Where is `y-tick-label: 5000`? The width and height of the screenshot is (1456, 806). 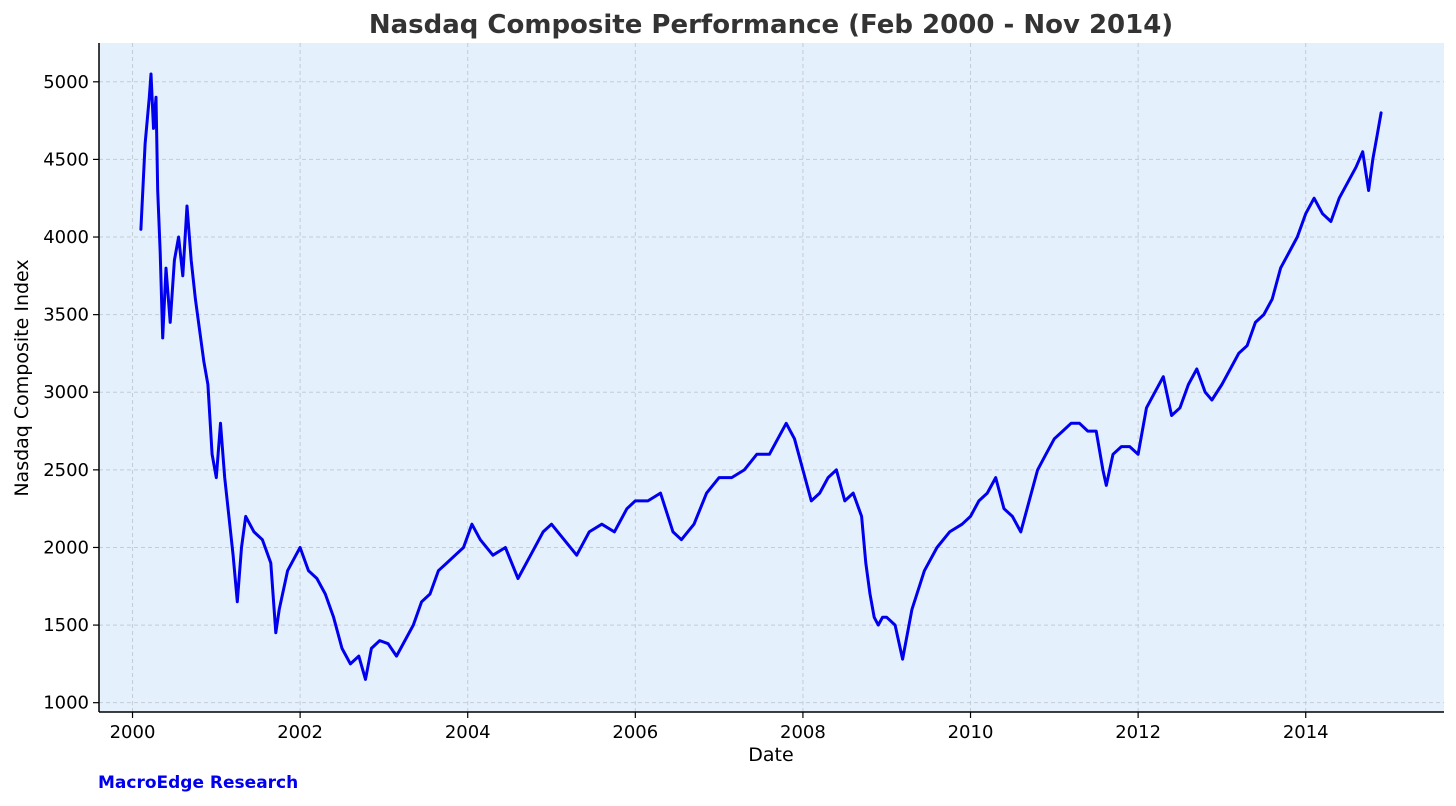 y-tick-label: 5000 is located at coordinates (66, 82).